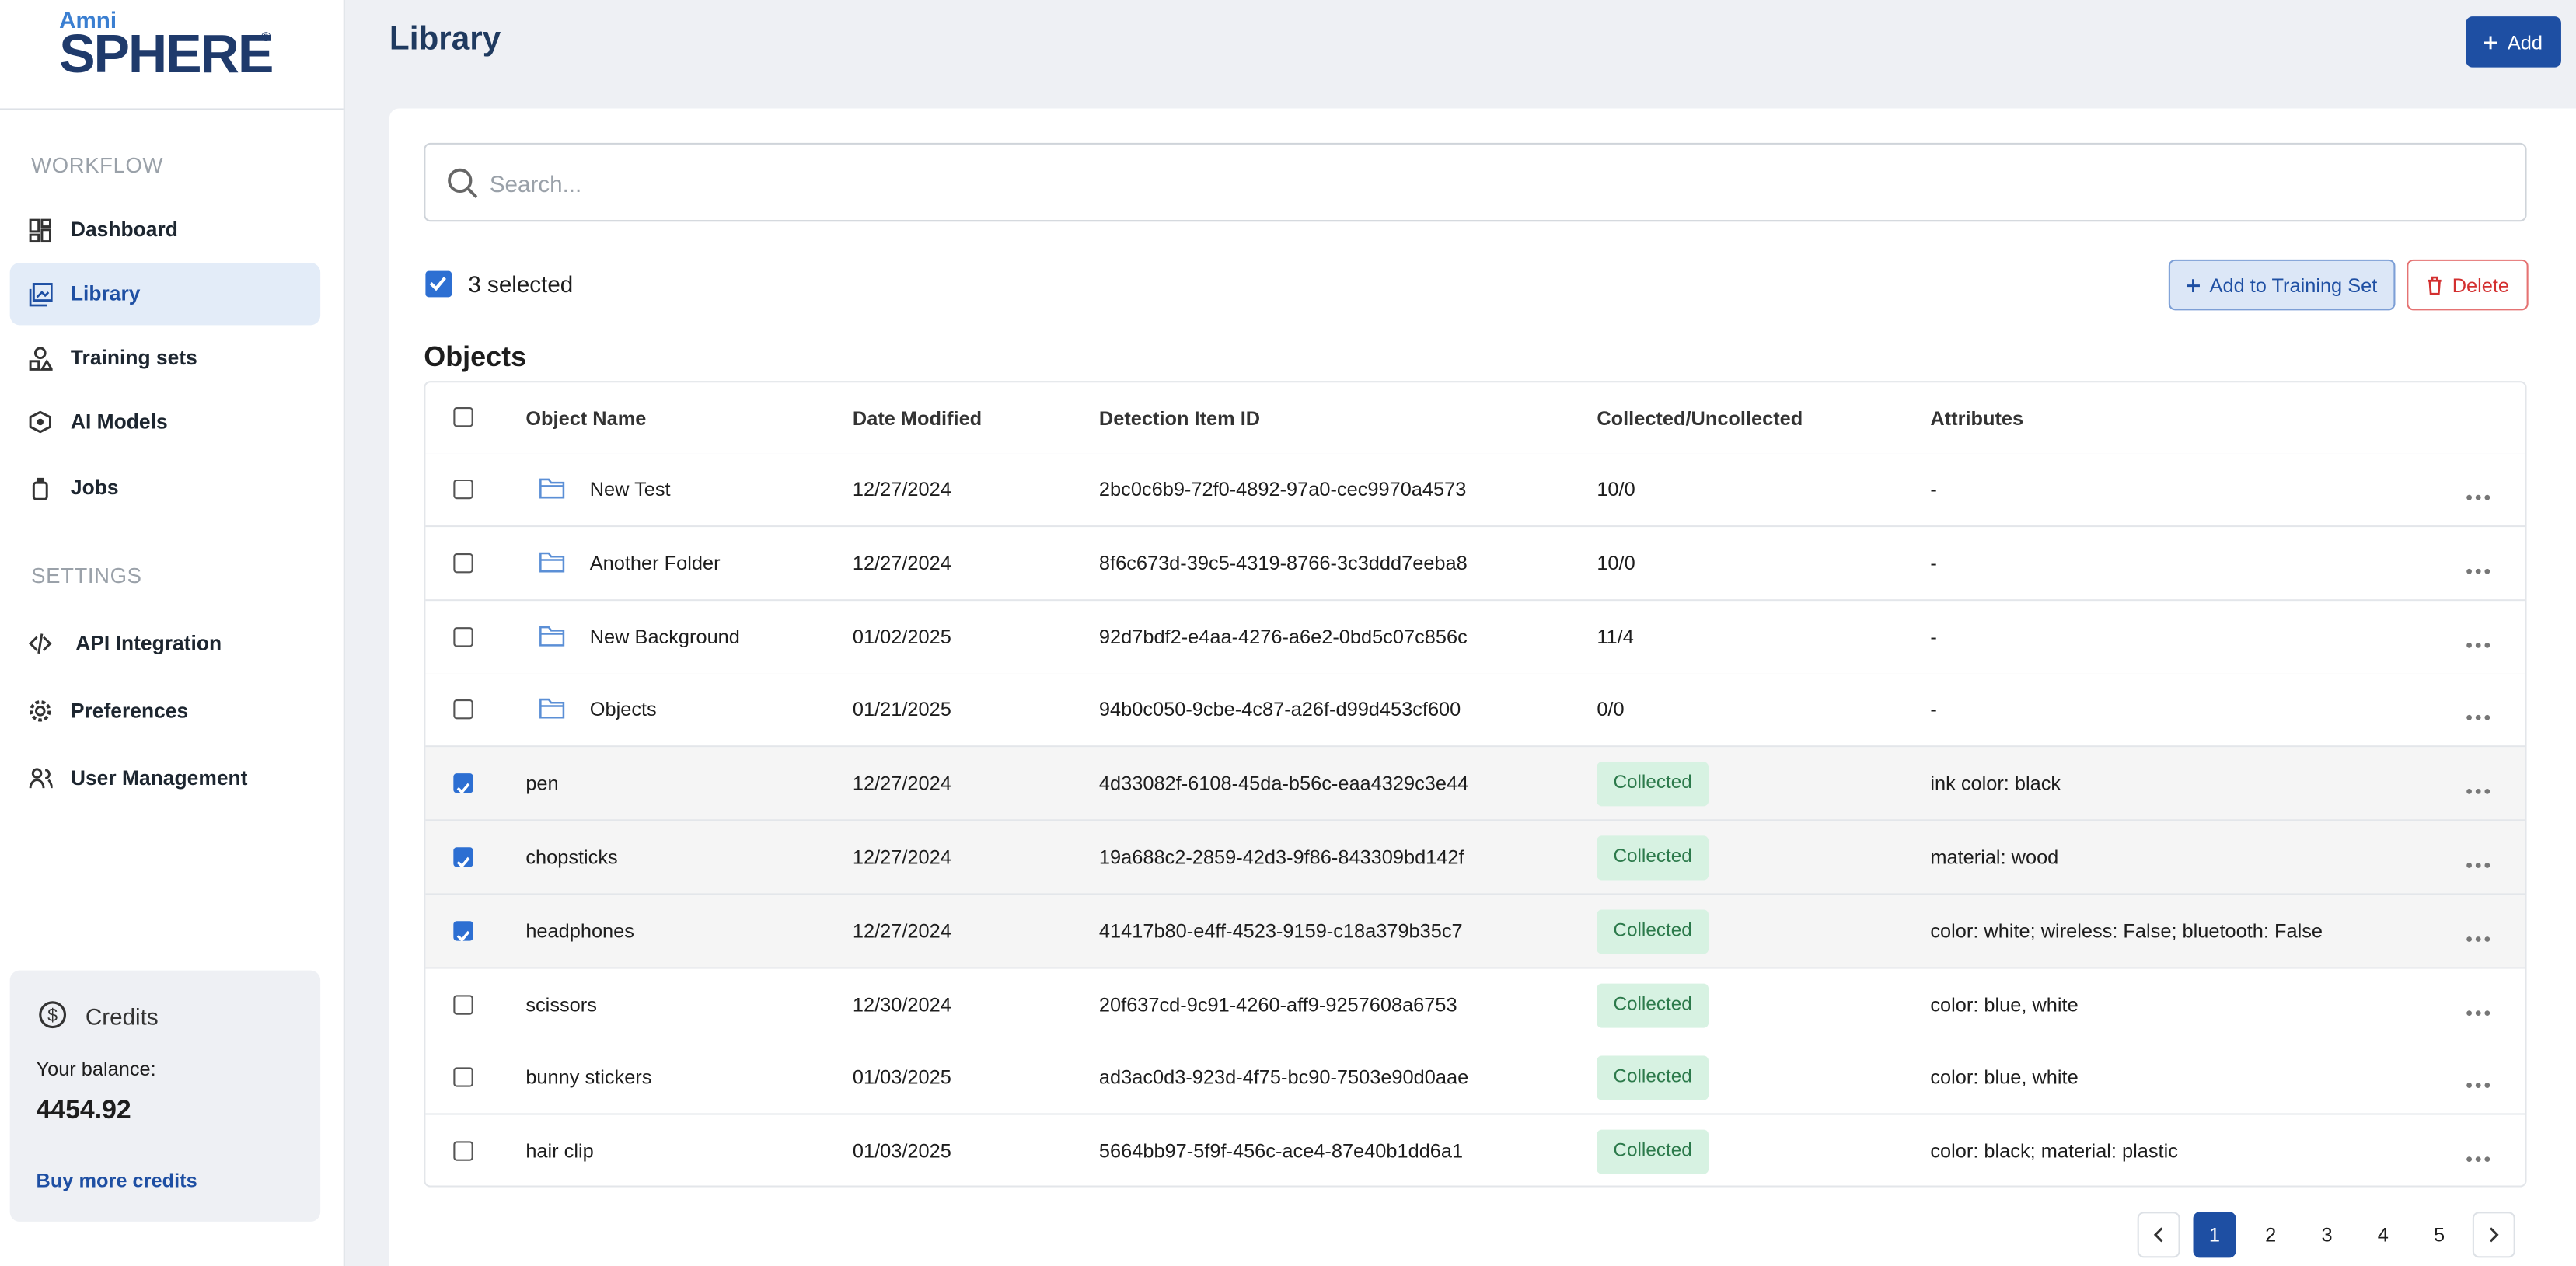  I want to click on add-to-training-label: Add to Training Set, so click(2293, 285).